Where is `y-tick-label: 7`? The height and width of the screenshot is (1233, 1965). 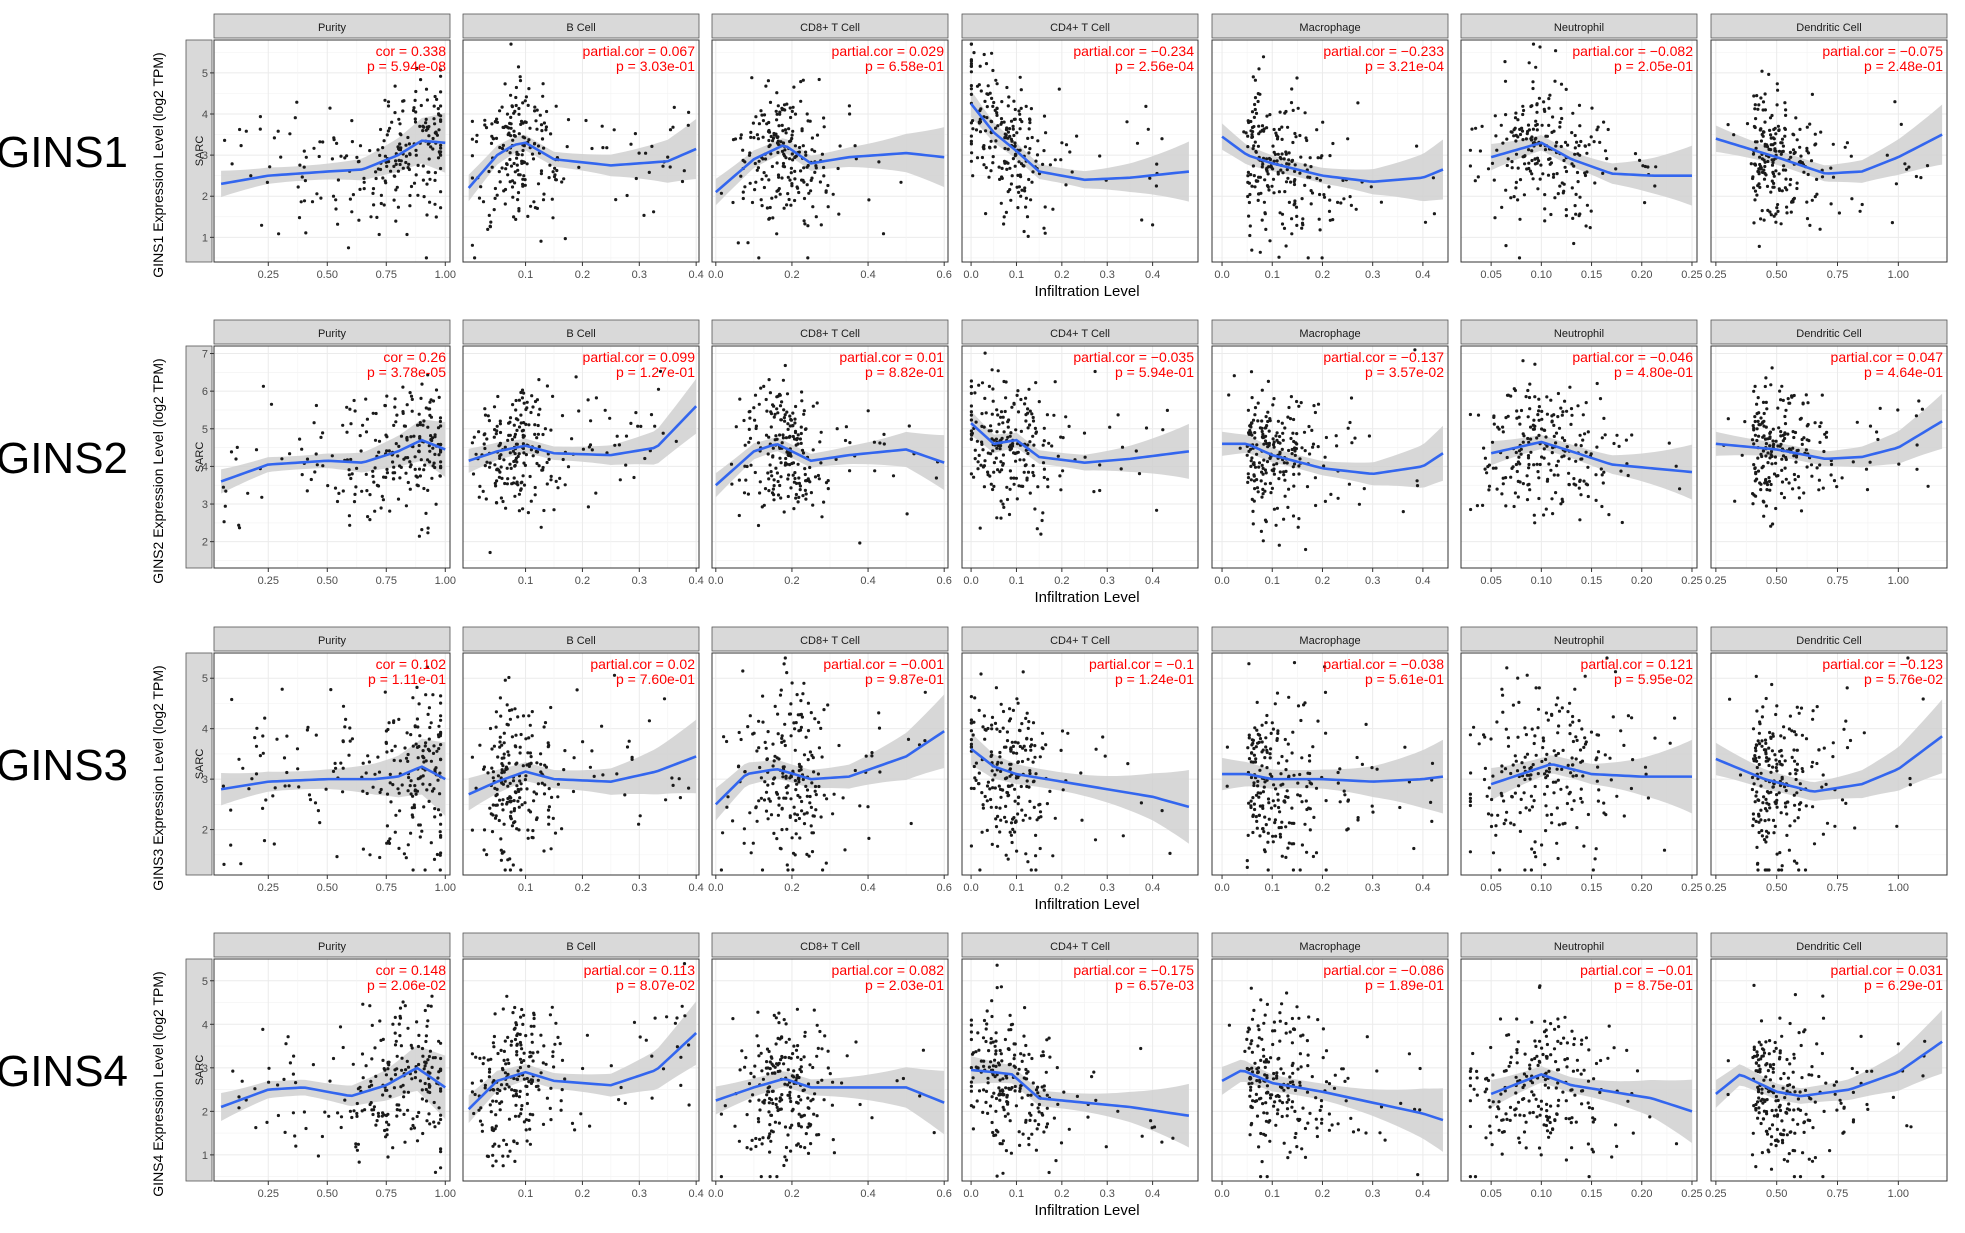
y-tick-label: 7 is located at coordinates (205, 355).